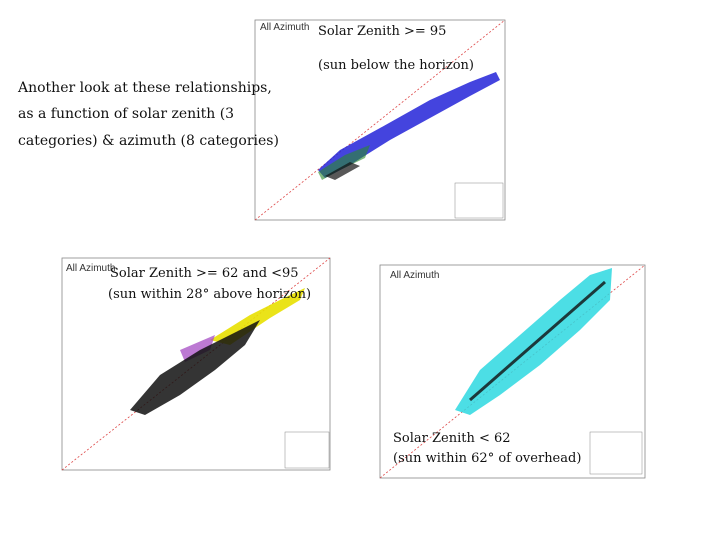 This screenshot has height=540, width=720. Describe the element at coordinates (487, 458) in the screenshot. I see `caption: (sun within 62° of overhead)` at that location.